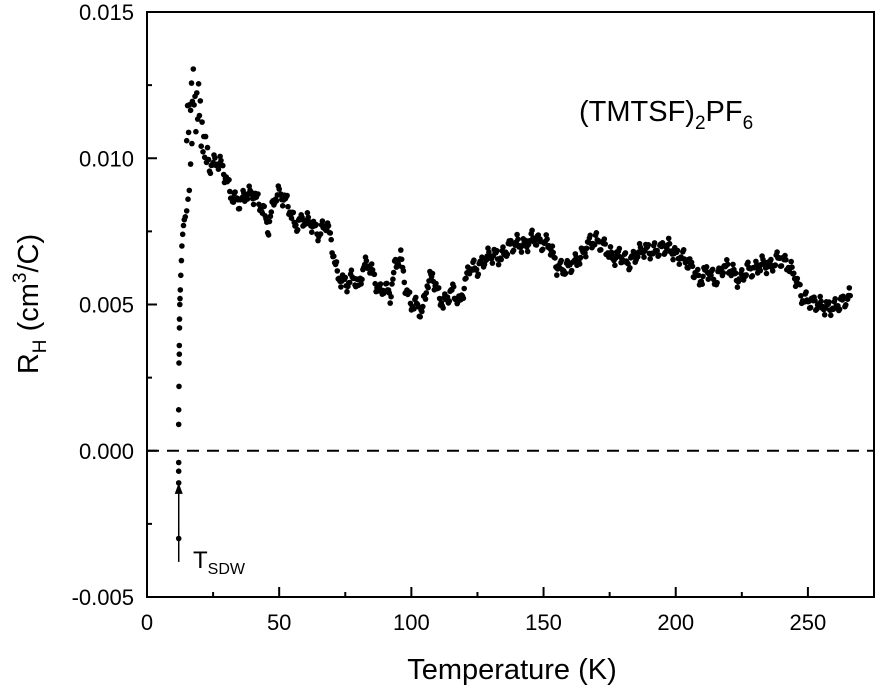  Describe the element at coordinates (675, 622) in the screenshot. I see `x-tick-label: 200` at that location.